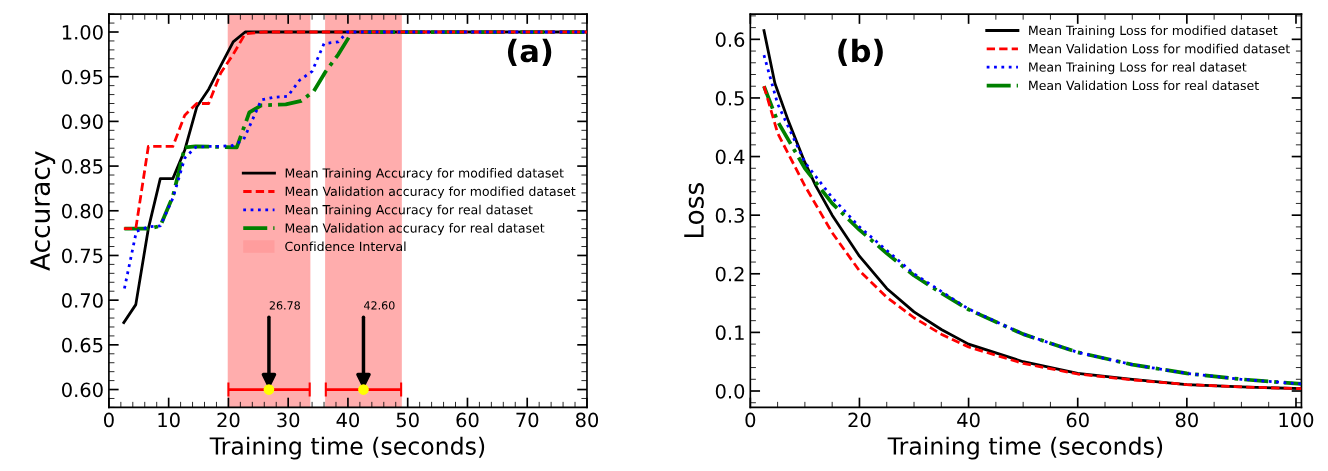 The image size is (1328, 471). Describe the element at coordinates (527, 420) in the screenshot. I see `x-tick-label: 70` at that location.